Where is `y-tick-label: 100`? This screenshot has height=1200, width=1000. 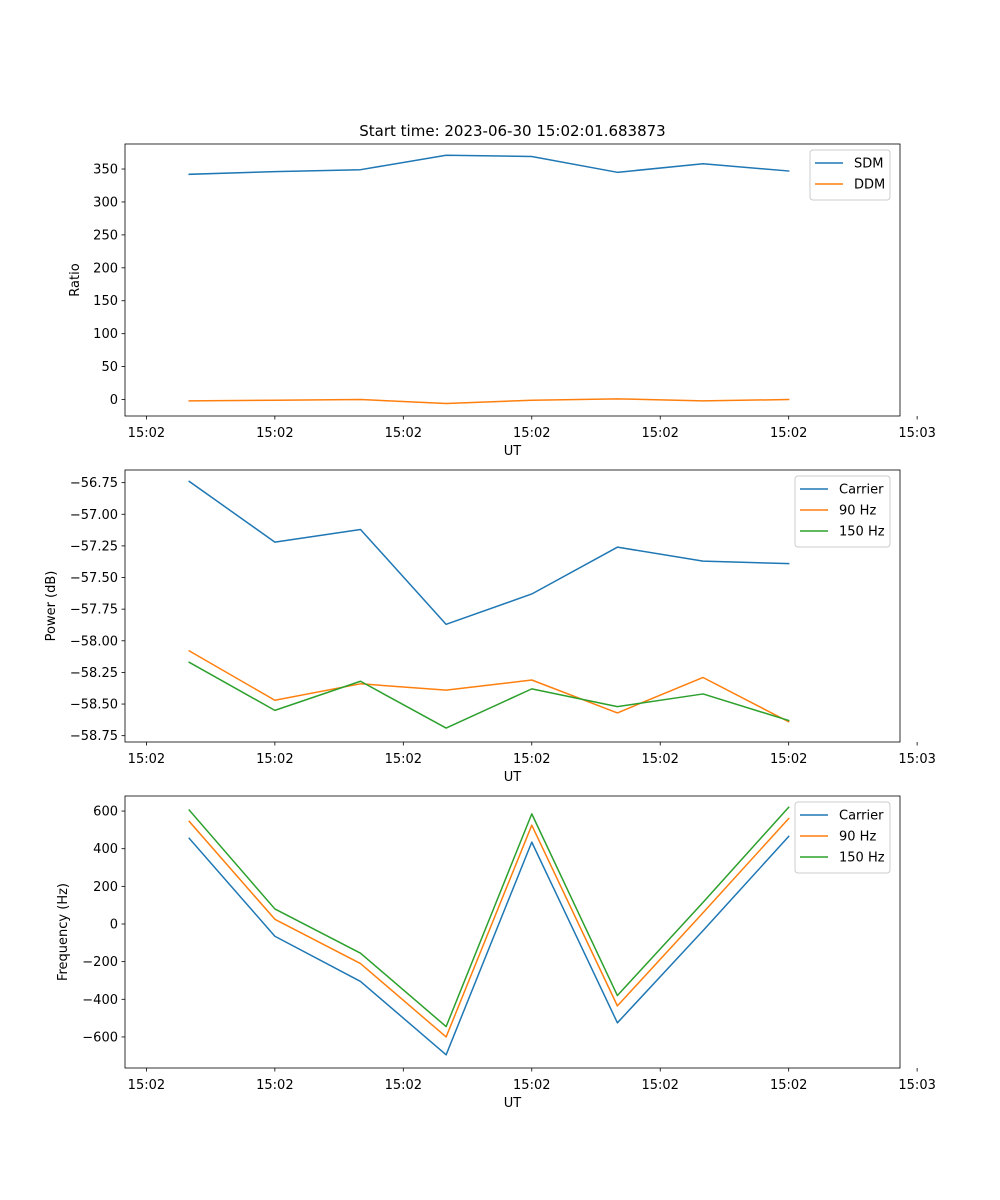
y-tick-label: 100 is located at coordinates (105, 334).